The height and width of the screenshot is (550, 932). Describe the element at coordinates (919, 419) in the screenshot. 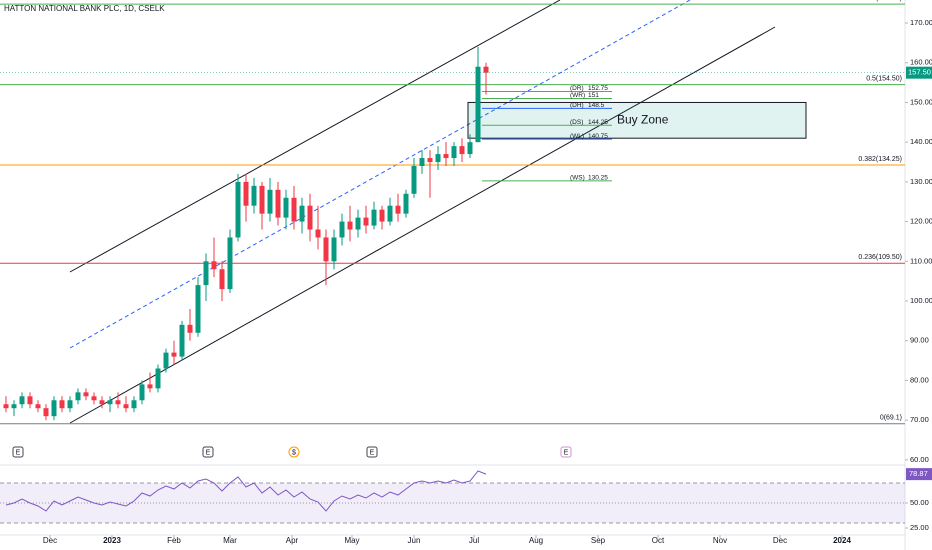

I see `y-tick-label: 70.00` at that location.